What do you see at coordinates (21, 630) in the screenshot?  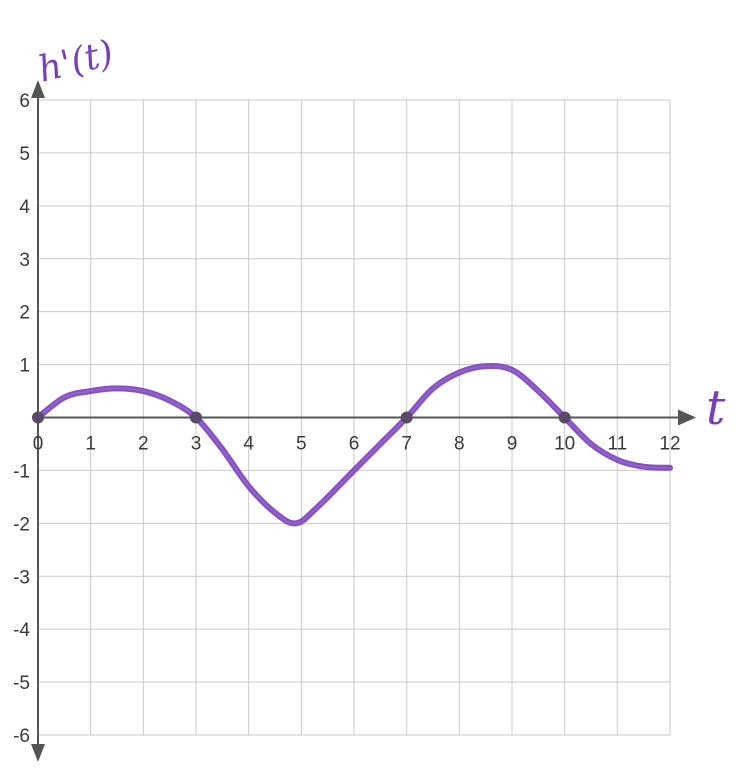 I see `y-tick-label: -4` at bounding box center [21, 630].